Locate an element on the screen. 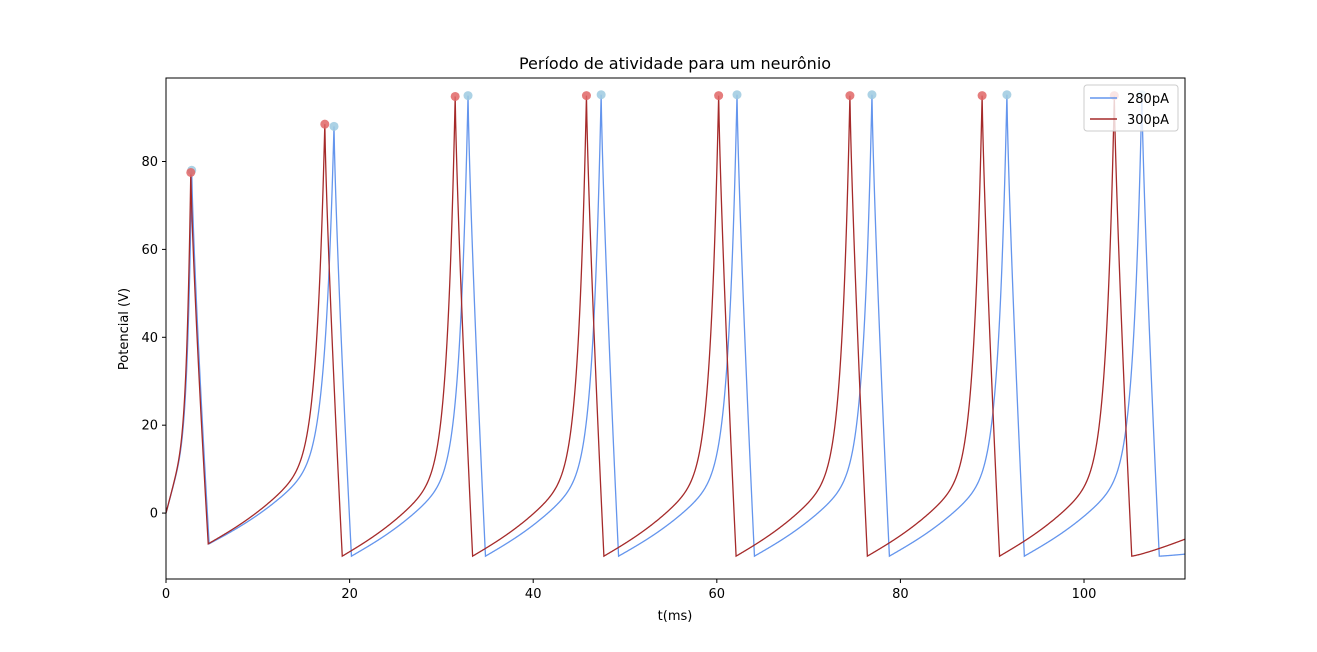 This screenshot has width=1317, height=652. x-axis: 0 20 40 60 80 100 is located at coordinates (629, 590).